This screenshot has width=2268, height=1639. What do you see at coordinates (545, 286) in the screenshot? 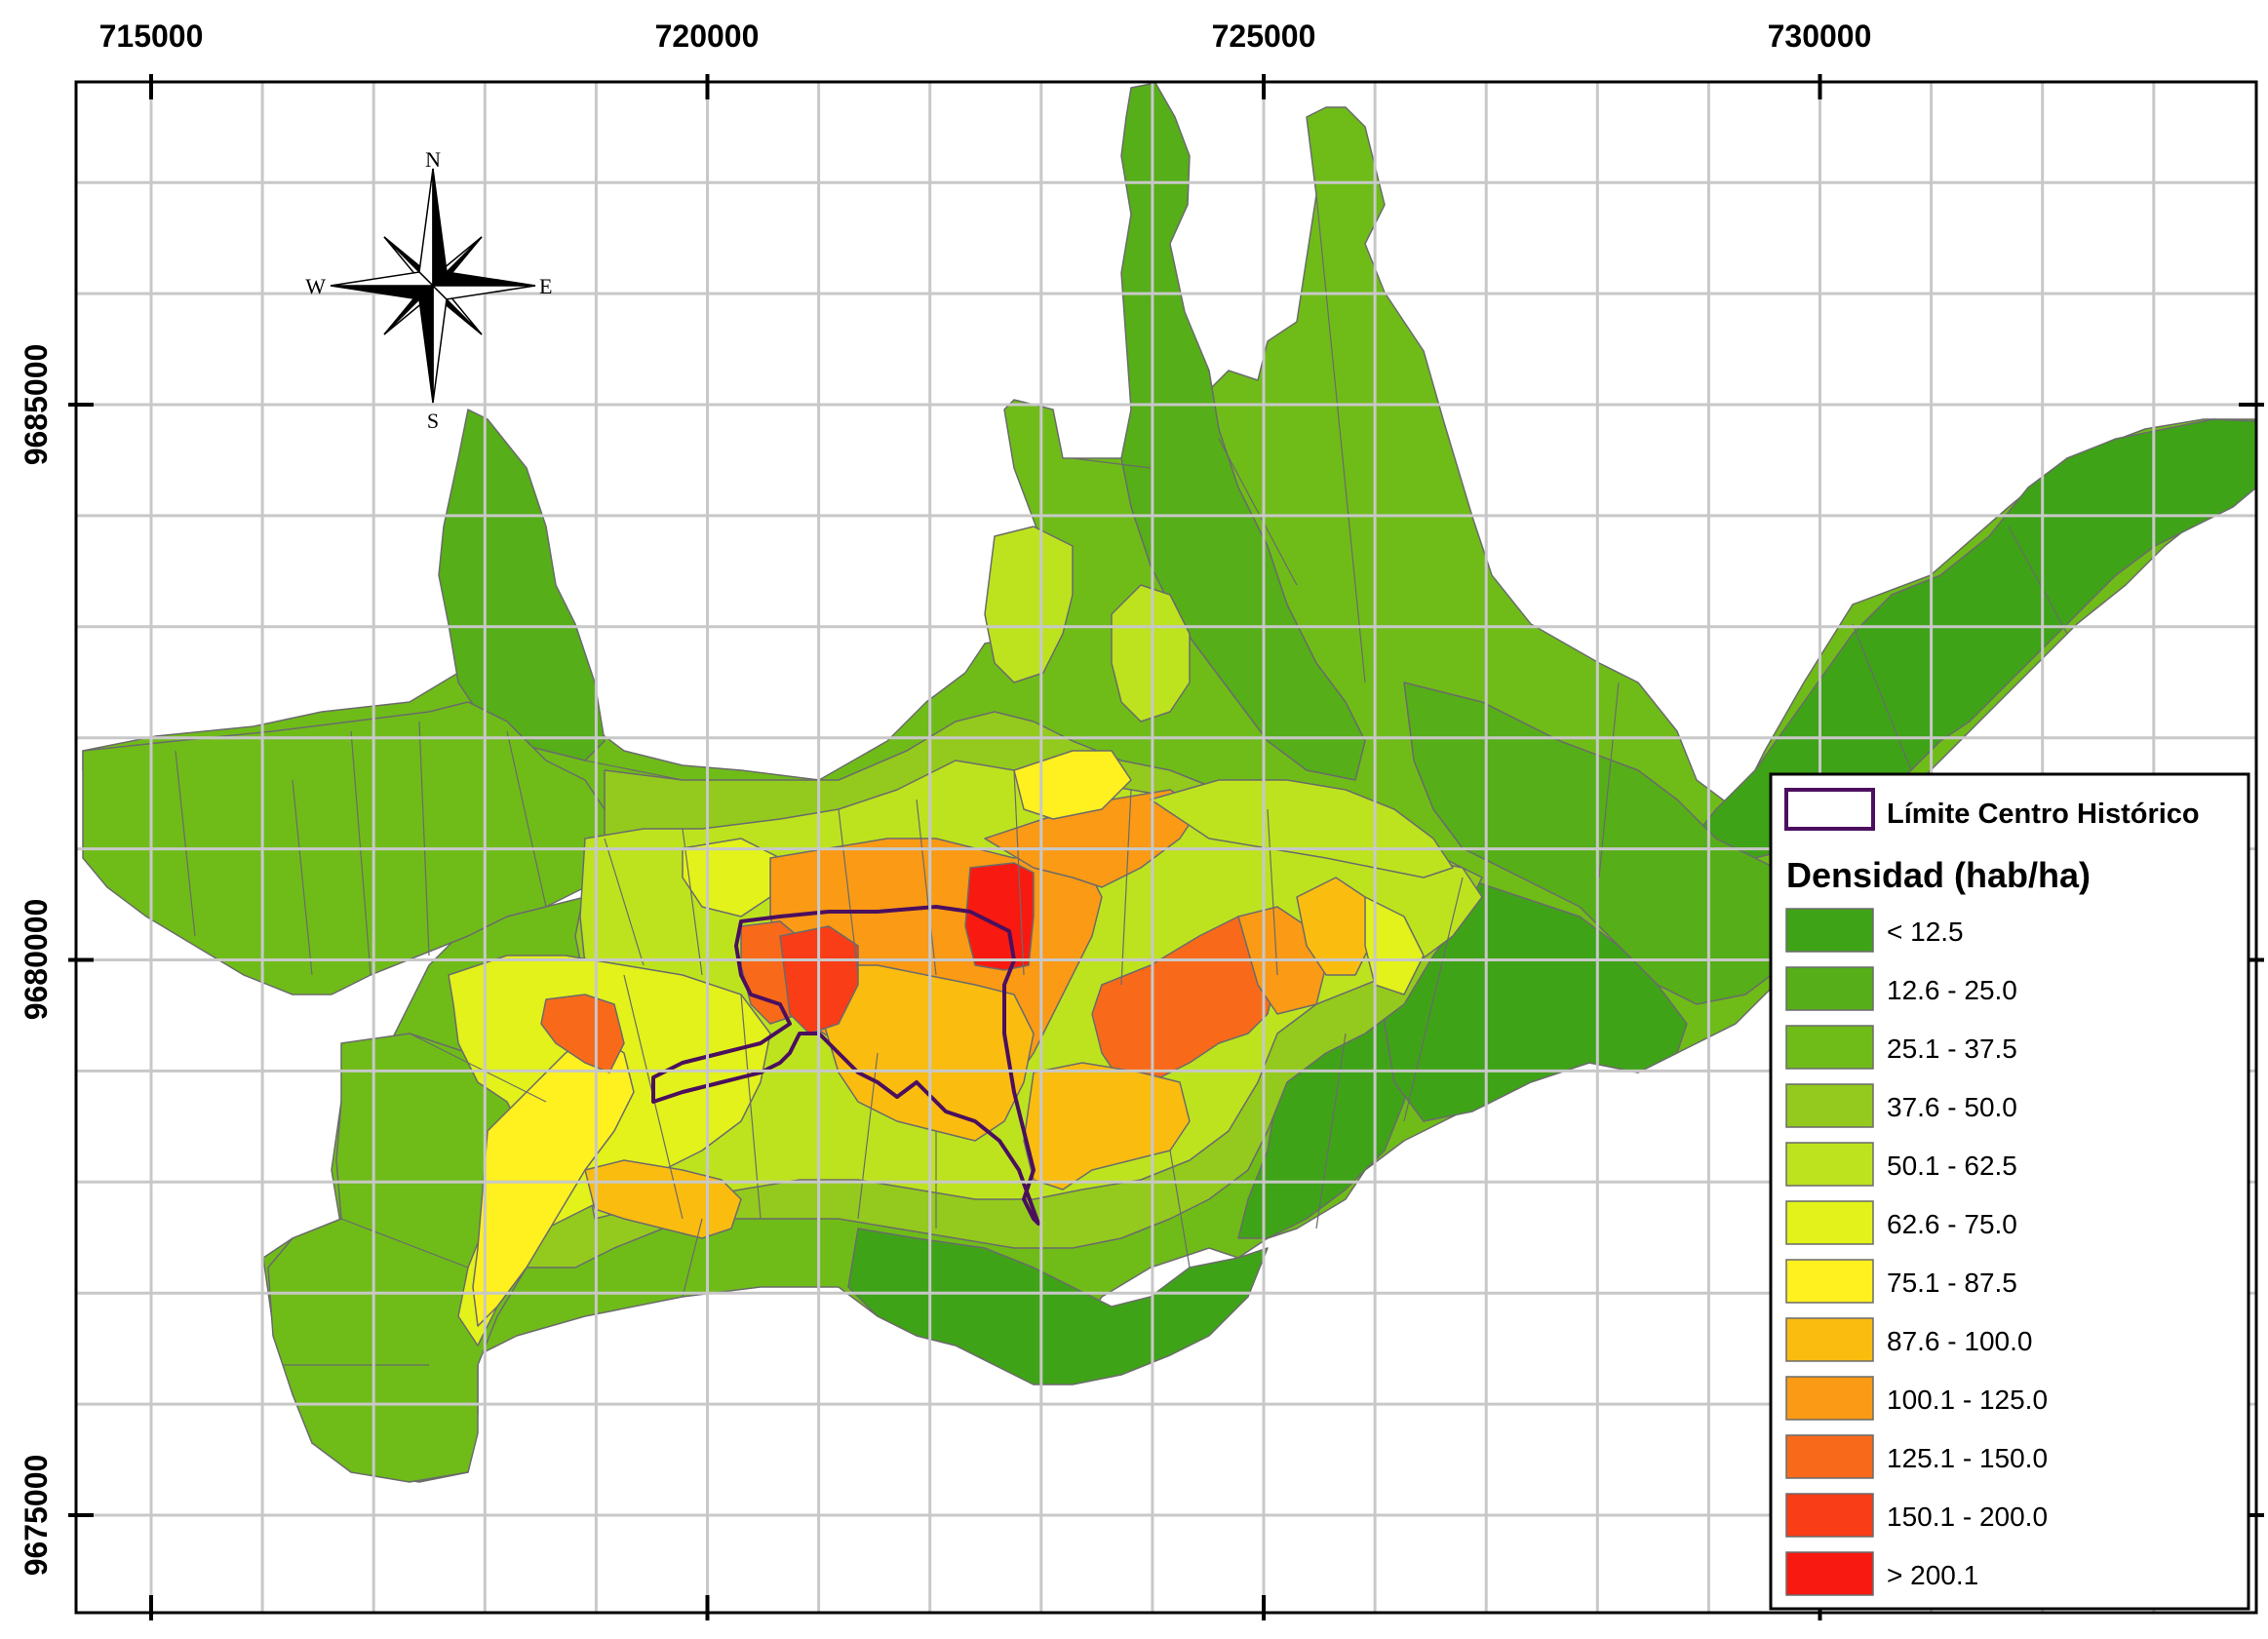
I see `compass-east-label: E` at bounding box center [545, 286].